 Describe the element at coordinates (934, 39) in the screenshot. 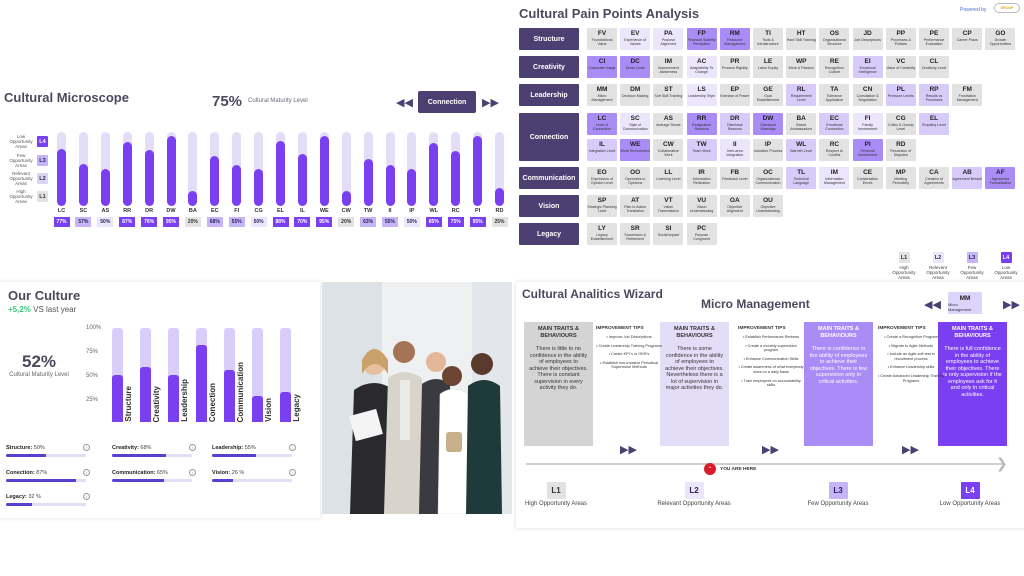

I see `pain-point-pe: PE Performance Evaluation` at that location.